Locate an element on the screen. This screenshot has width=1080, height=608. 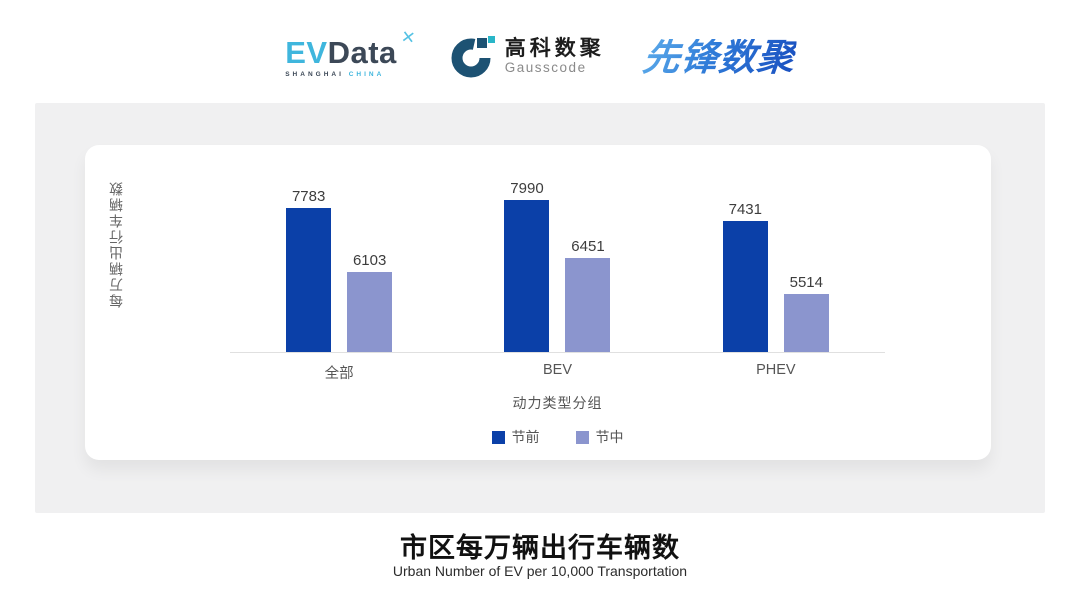
y-axis-label: 每万辆出行车辆数 is located at coordinates (116, 244).